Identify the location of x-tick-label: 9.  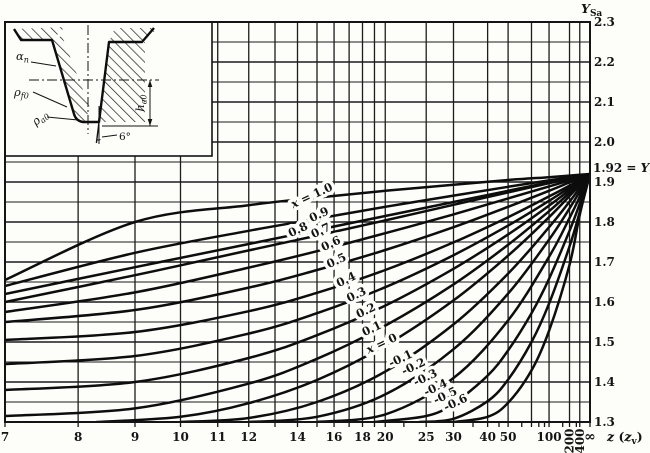
(135, 437).